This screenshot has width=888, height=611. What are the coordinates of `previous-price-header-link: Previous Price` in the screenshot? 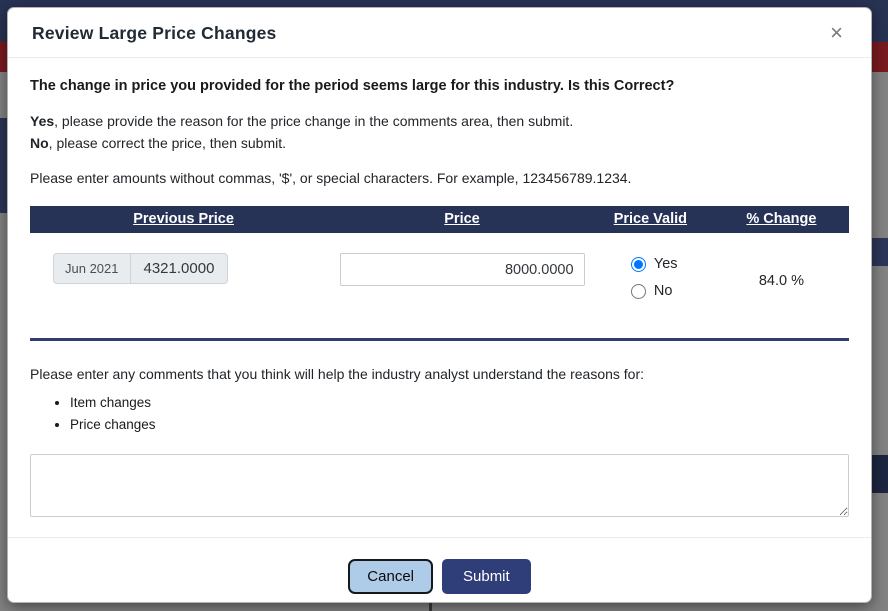 It's located at (183, 219).